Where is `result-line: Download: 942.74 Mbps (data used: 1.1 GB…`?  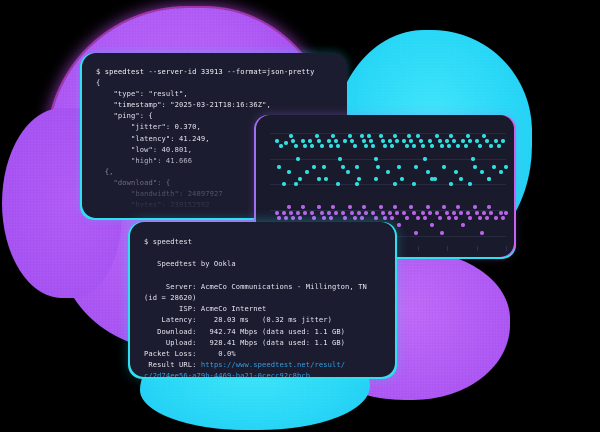
result-line: Download: 942.74 Mbps (data used: 1.1 GB… is located at coordinates (251, 331).